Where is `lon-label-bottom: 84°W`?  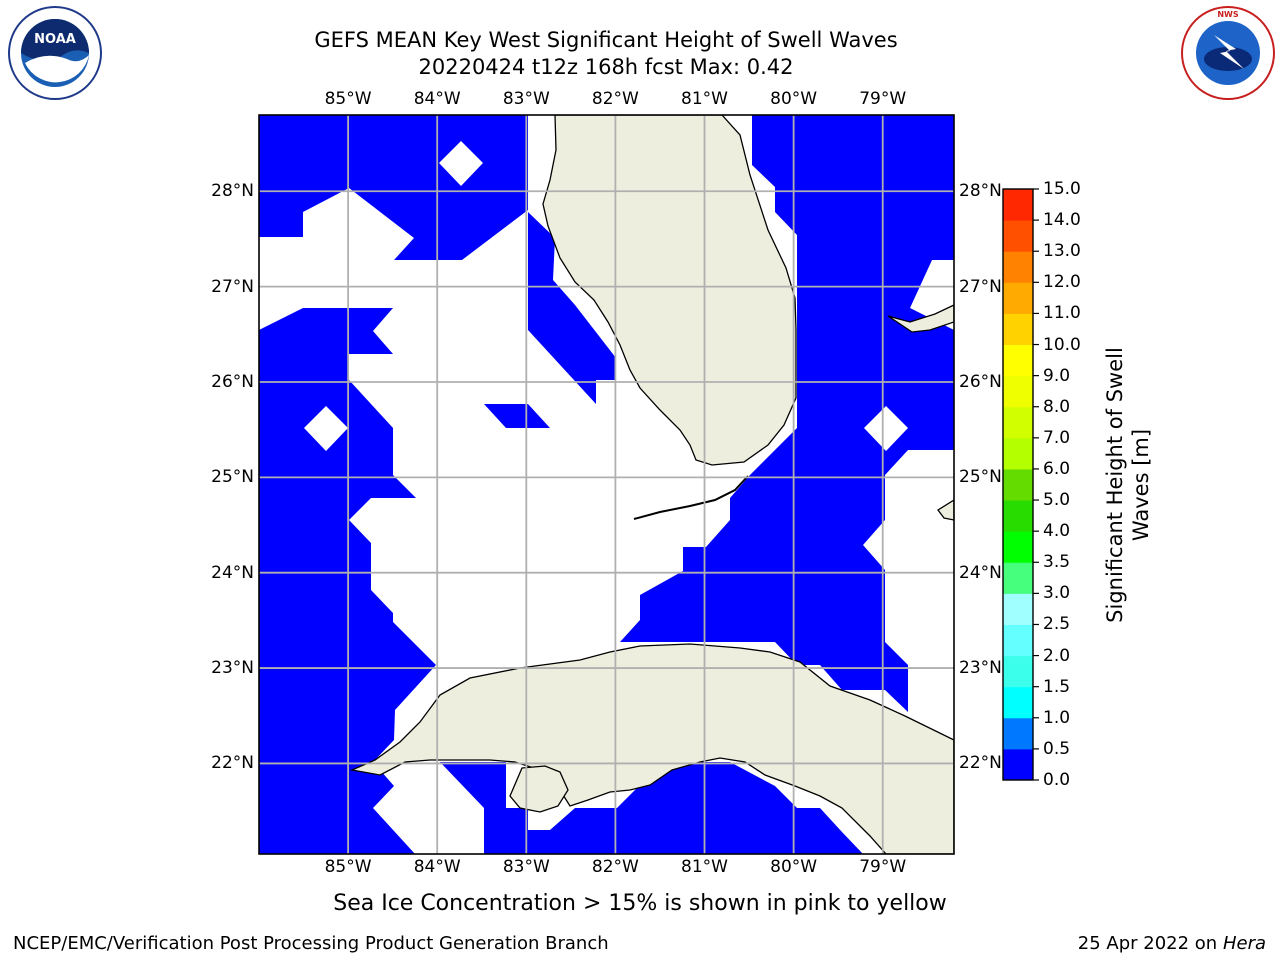 lon-label-bottom: 84°W is located at coordinates (437, 867).